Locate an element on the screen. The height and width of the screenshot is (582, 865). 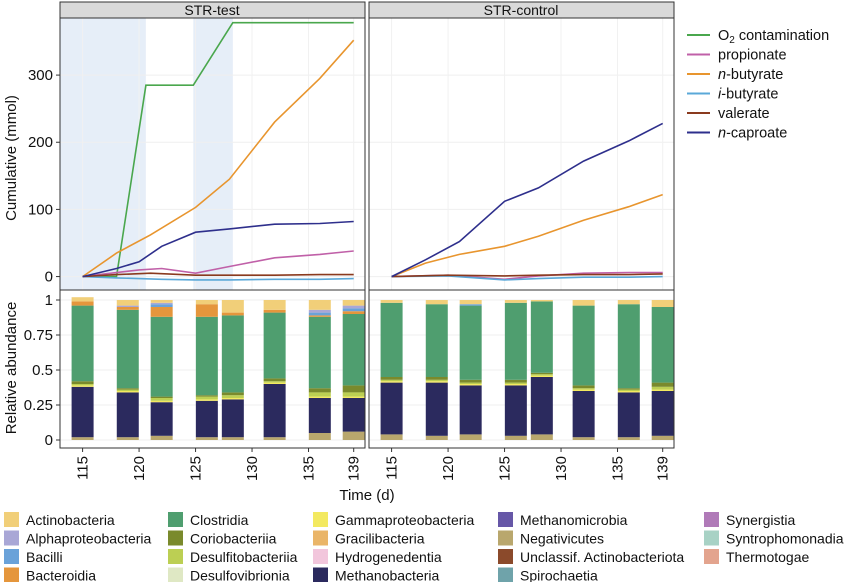
legend-label: Bacteroidia is located at coordinates (61, 575).